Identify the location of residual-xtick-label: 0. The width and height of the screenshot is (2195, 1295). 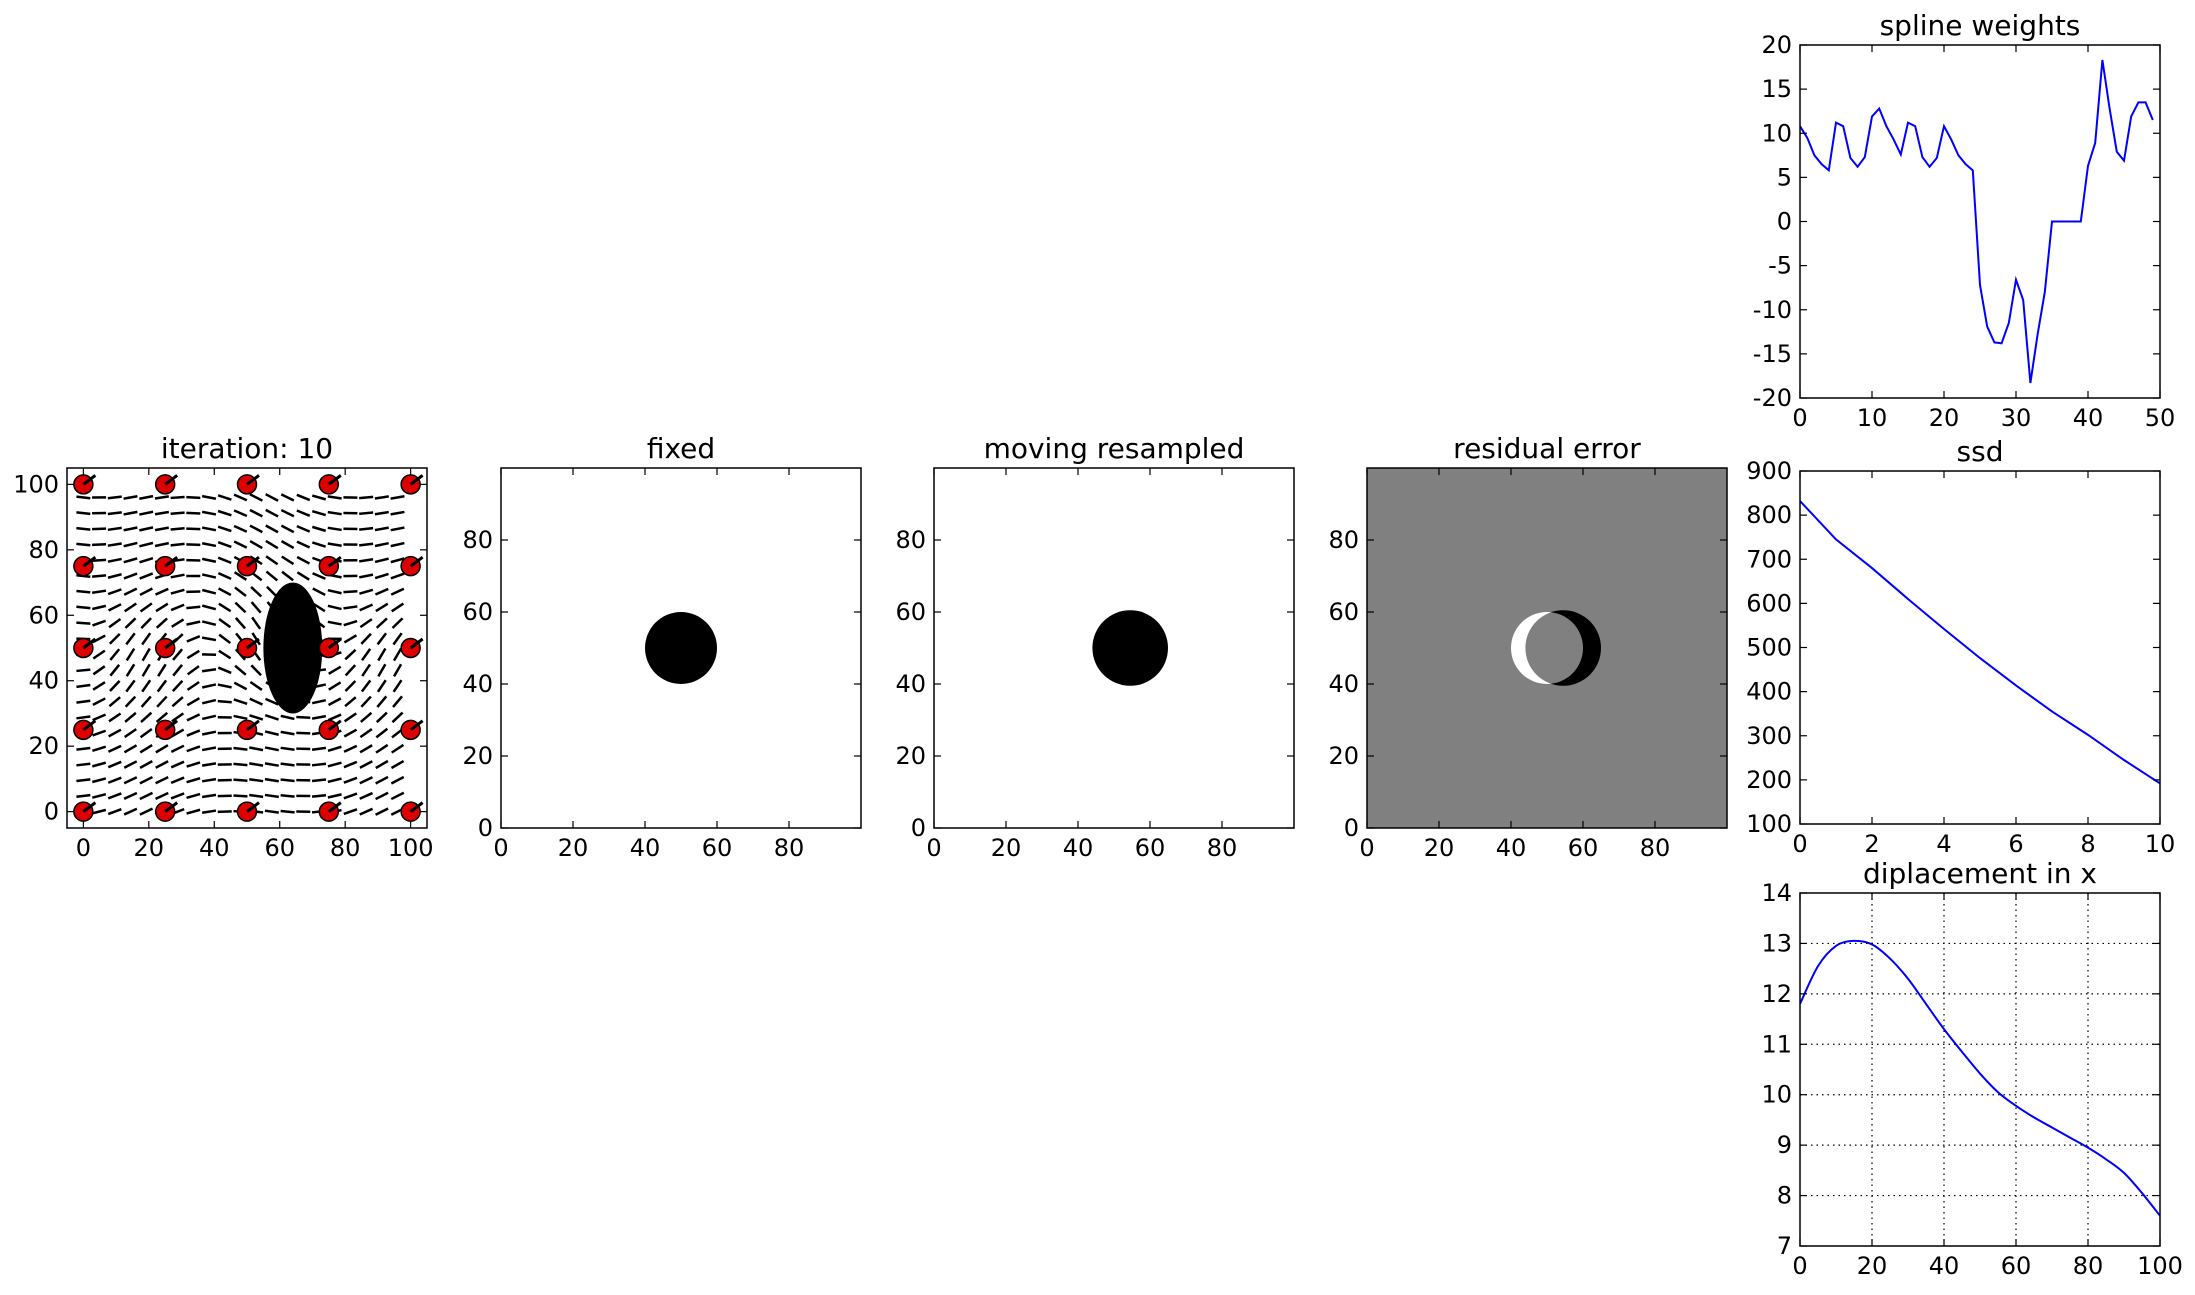
(1366, 848).